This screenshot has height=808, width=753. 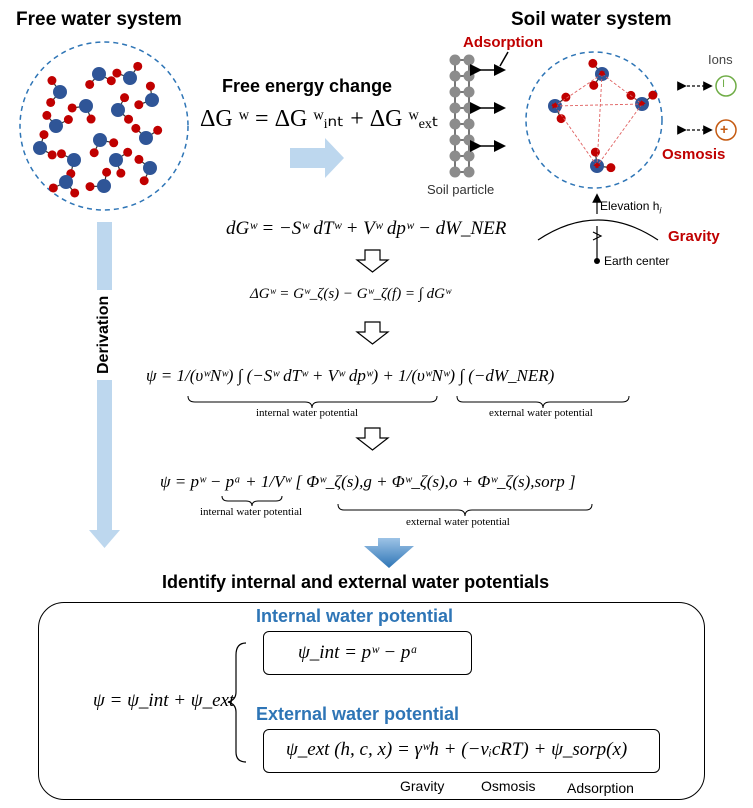 I want to click on caption-external-2: external water potential, so click(x=458, y=522).